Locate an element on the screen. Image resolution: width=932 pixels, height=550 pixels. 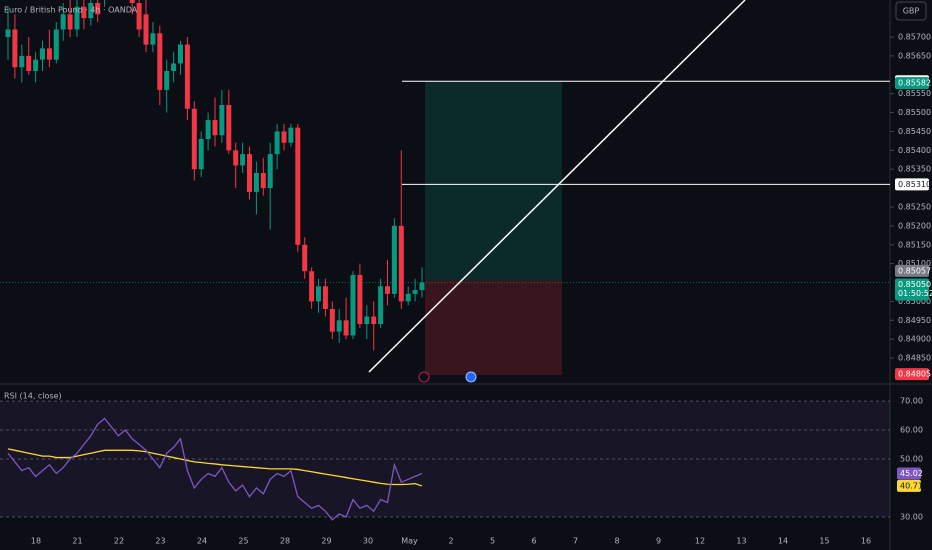
rsi-ma-line is located at coordinates (215, 467).